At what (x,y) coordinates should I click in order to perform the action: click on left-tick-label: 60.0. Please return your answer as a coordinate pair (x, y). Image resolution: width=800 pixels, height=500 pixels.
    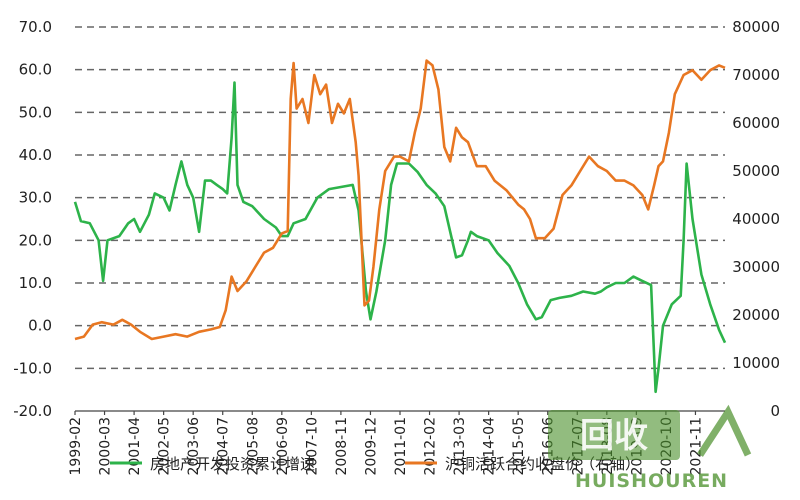
    Looking at the image, I should click on (35, 70).